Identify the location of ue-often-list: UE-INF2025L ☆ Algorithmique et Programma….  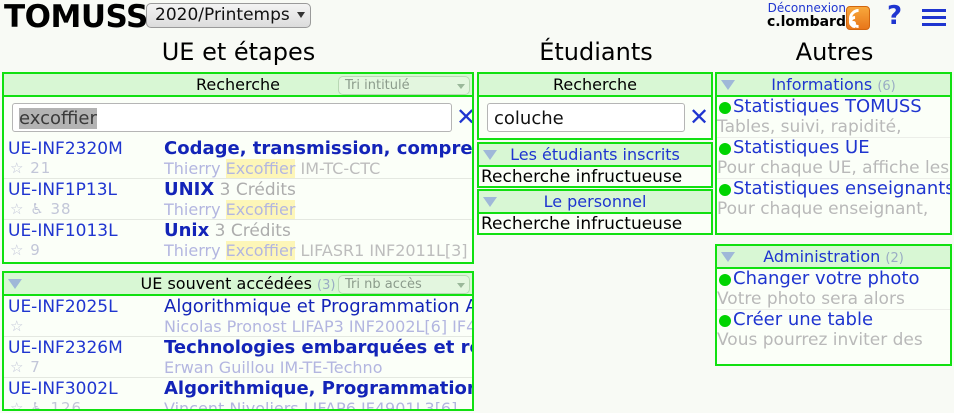
(238, 353).